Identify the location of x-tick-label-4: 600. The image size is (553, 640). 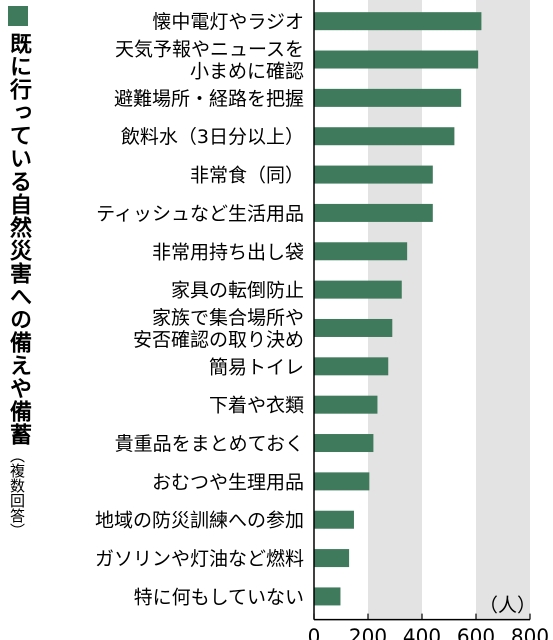
(476, 632).